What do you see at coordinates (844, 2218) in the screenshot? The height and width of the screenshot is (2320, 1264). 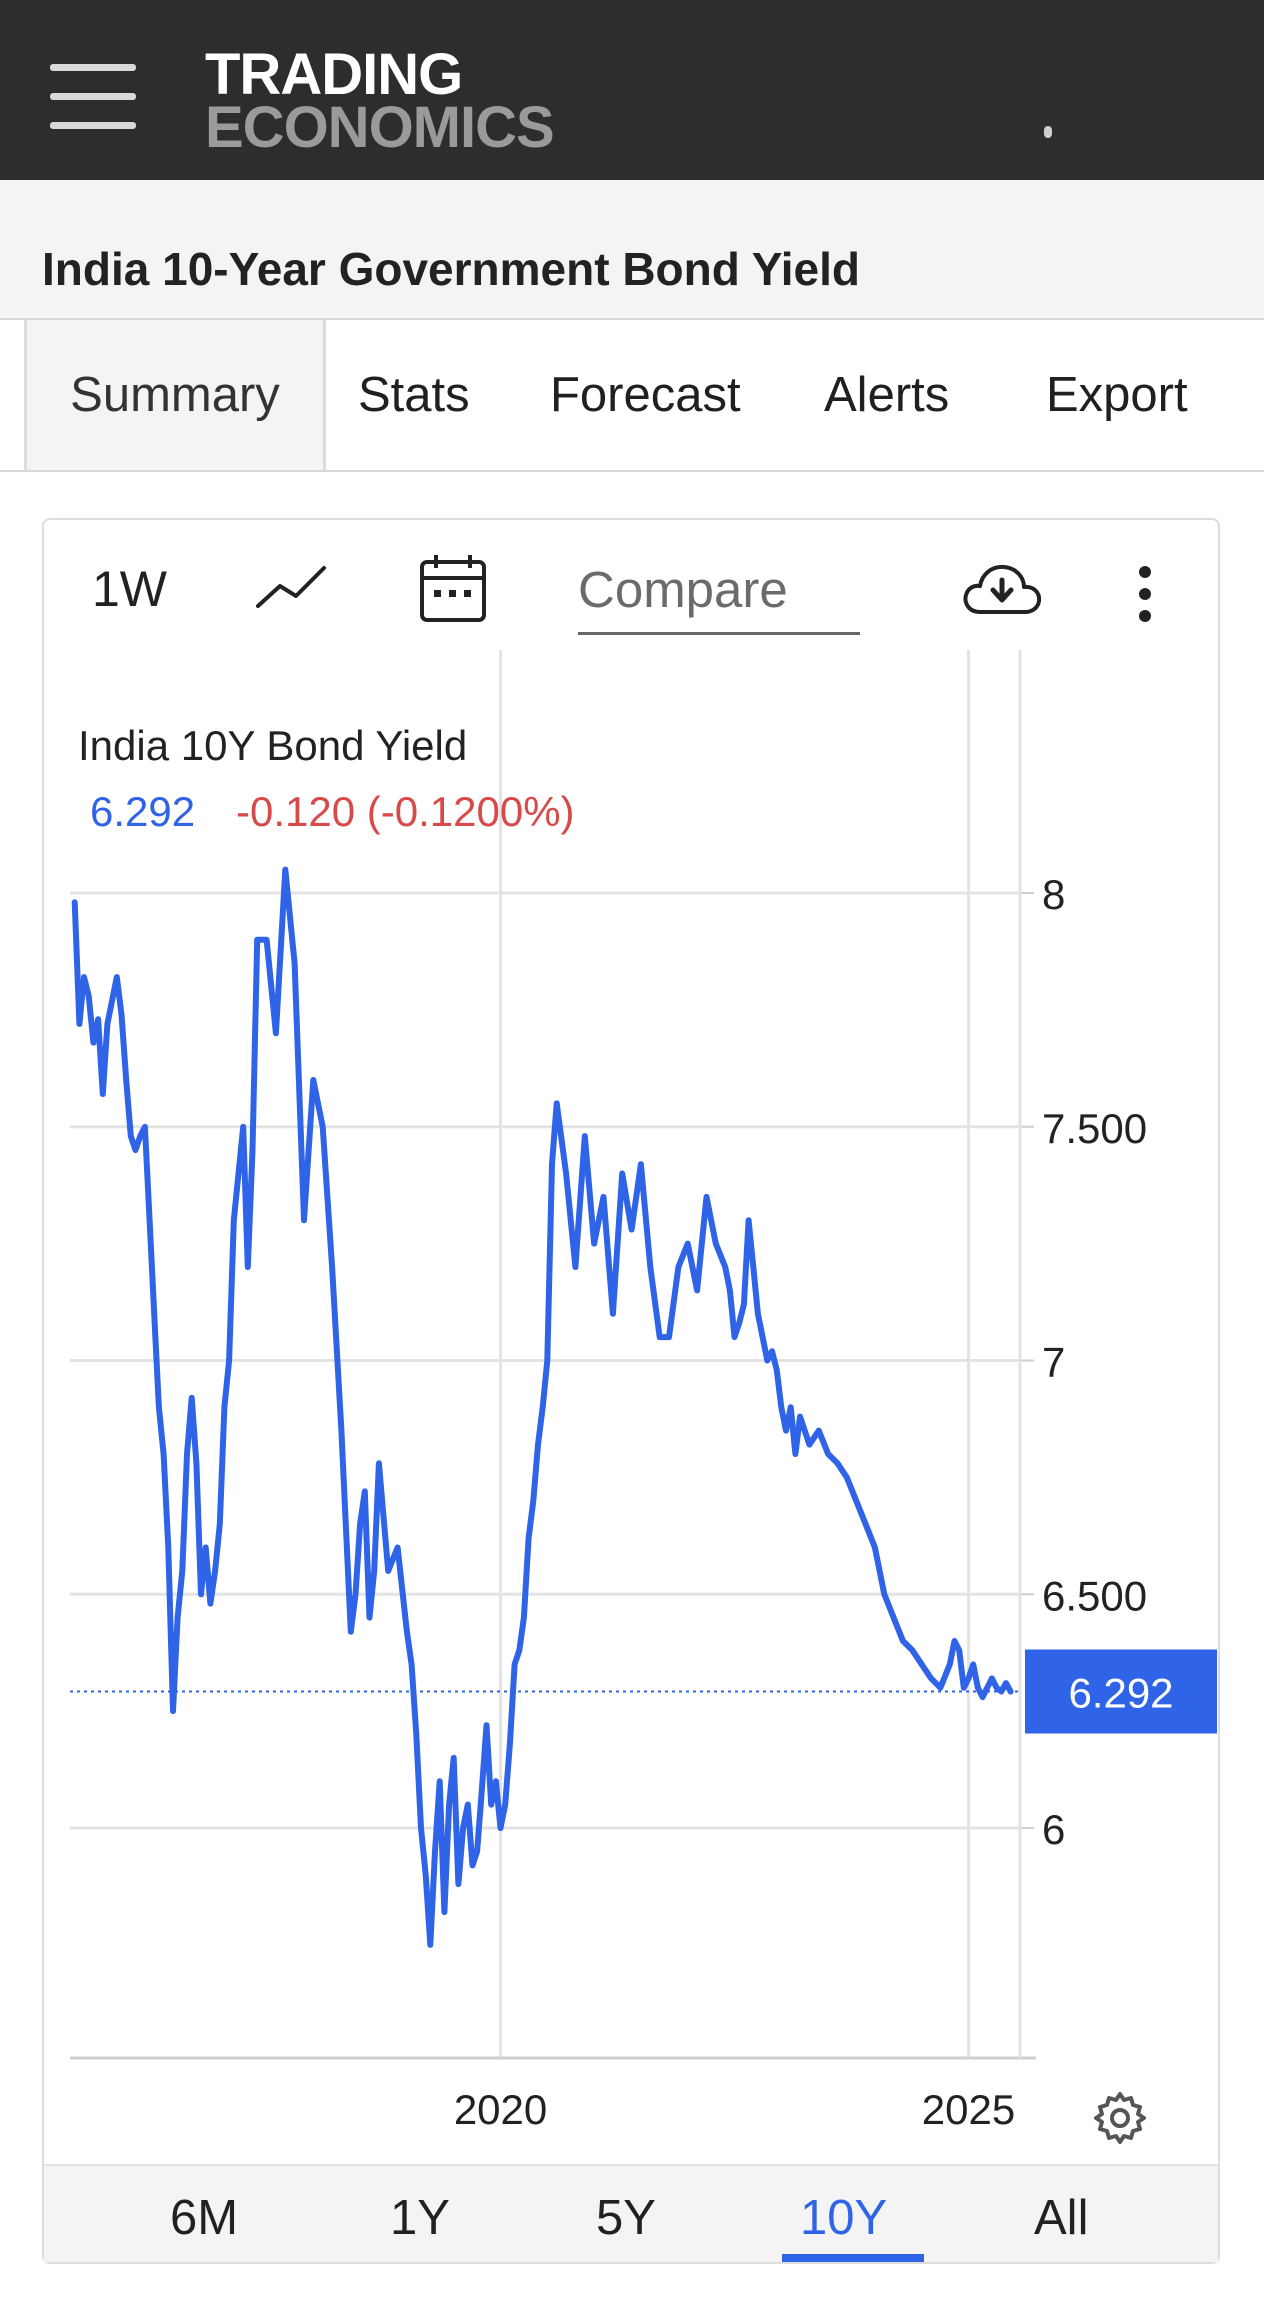 I see `range-10y: 10Y` at bounding box center [844, 2218].